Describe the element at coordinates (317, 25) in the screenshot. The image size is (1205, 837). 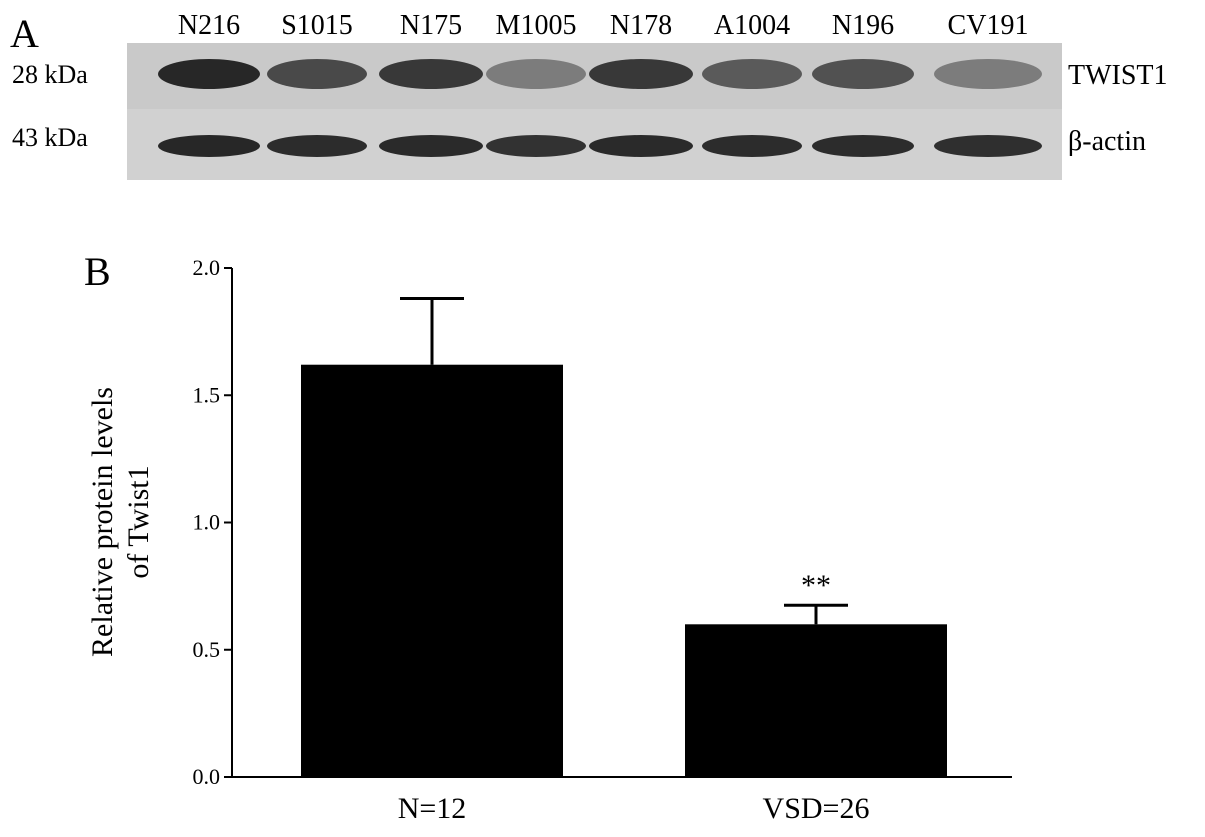
I see `lane-label: S1015` at that location.